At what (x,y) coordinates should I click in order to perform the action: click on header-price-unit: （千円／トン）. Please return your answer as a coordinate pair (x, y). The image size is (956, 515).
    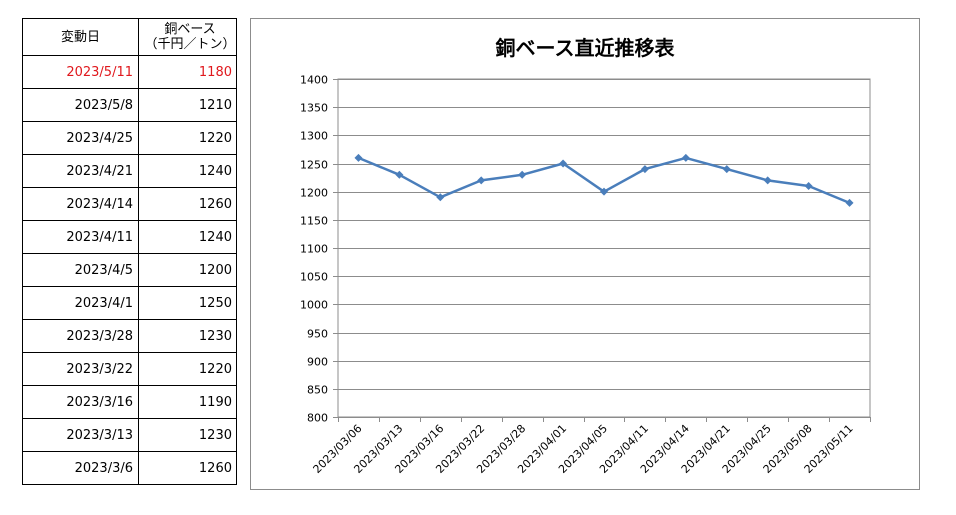
    Looking at the image, I should click on (190, 44).